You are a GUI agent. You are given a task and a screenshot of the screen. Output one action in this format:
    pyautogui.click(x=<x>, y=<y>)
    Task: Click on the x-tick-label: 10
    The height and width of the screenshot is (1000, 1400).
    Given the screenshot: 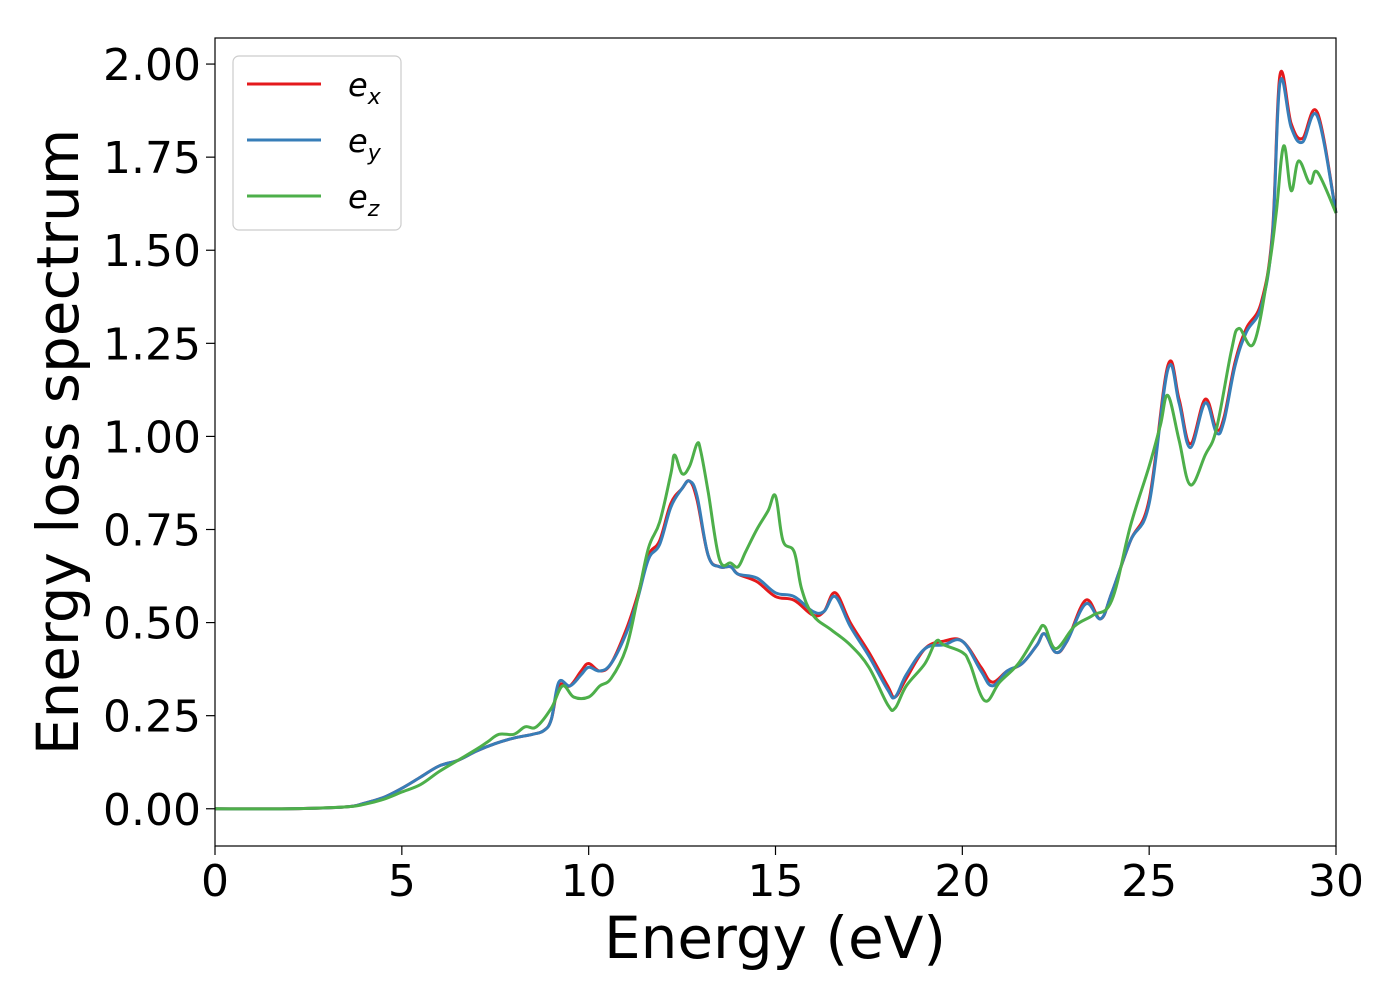 What is the action you would take?
    pyautogui.click(x=589, y=881)
    